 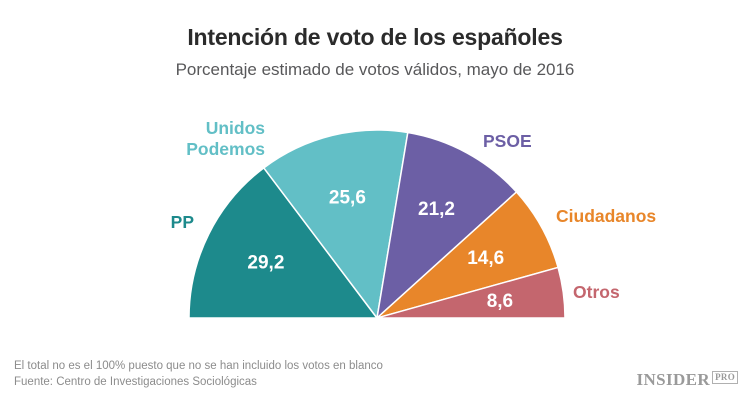 I want to click on pie-slice-pp, so click(x=283, y=242).